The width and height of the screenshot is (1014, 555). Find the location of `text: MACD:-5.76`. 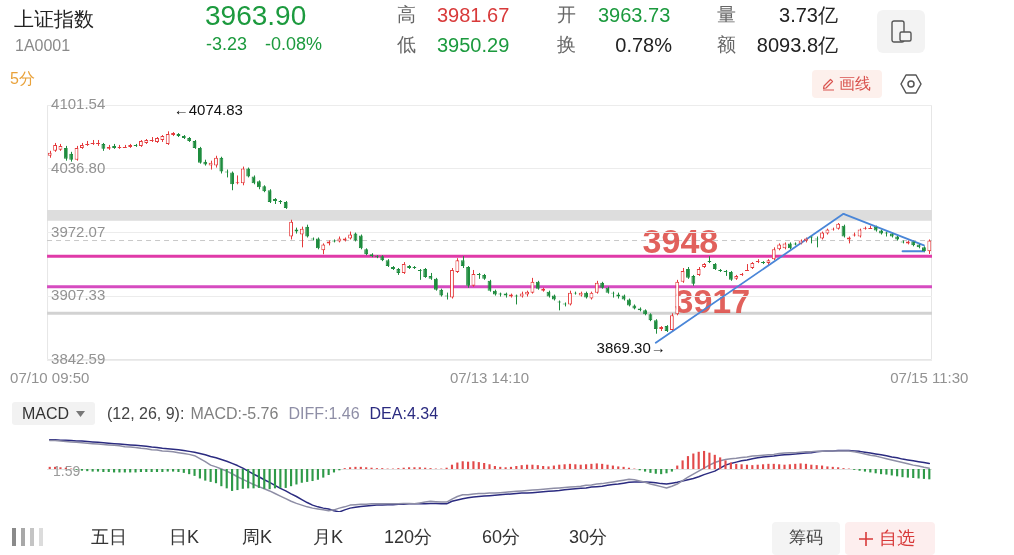

text: MACD:-5.76 is located at coordinates (234, 413).